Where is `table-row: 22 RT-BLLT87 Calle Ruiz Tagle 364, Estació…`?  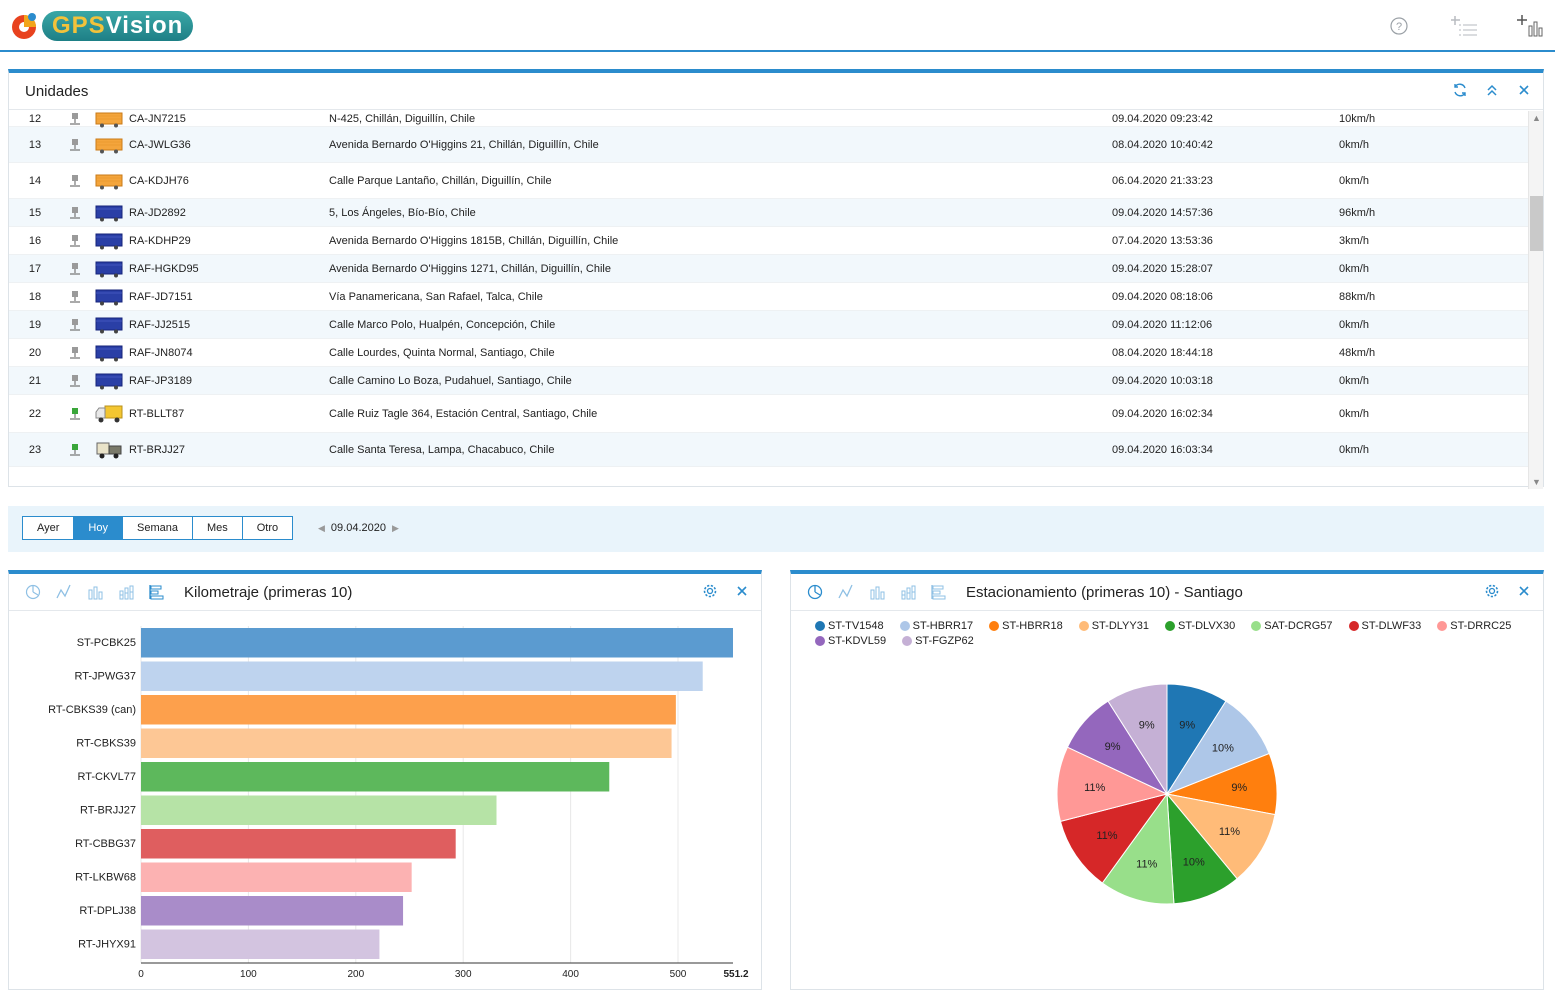
table-row: 22 RT-BLLT87 Calle Ruiz Tagle 364, Estació… is located at coordinates (768, 414).